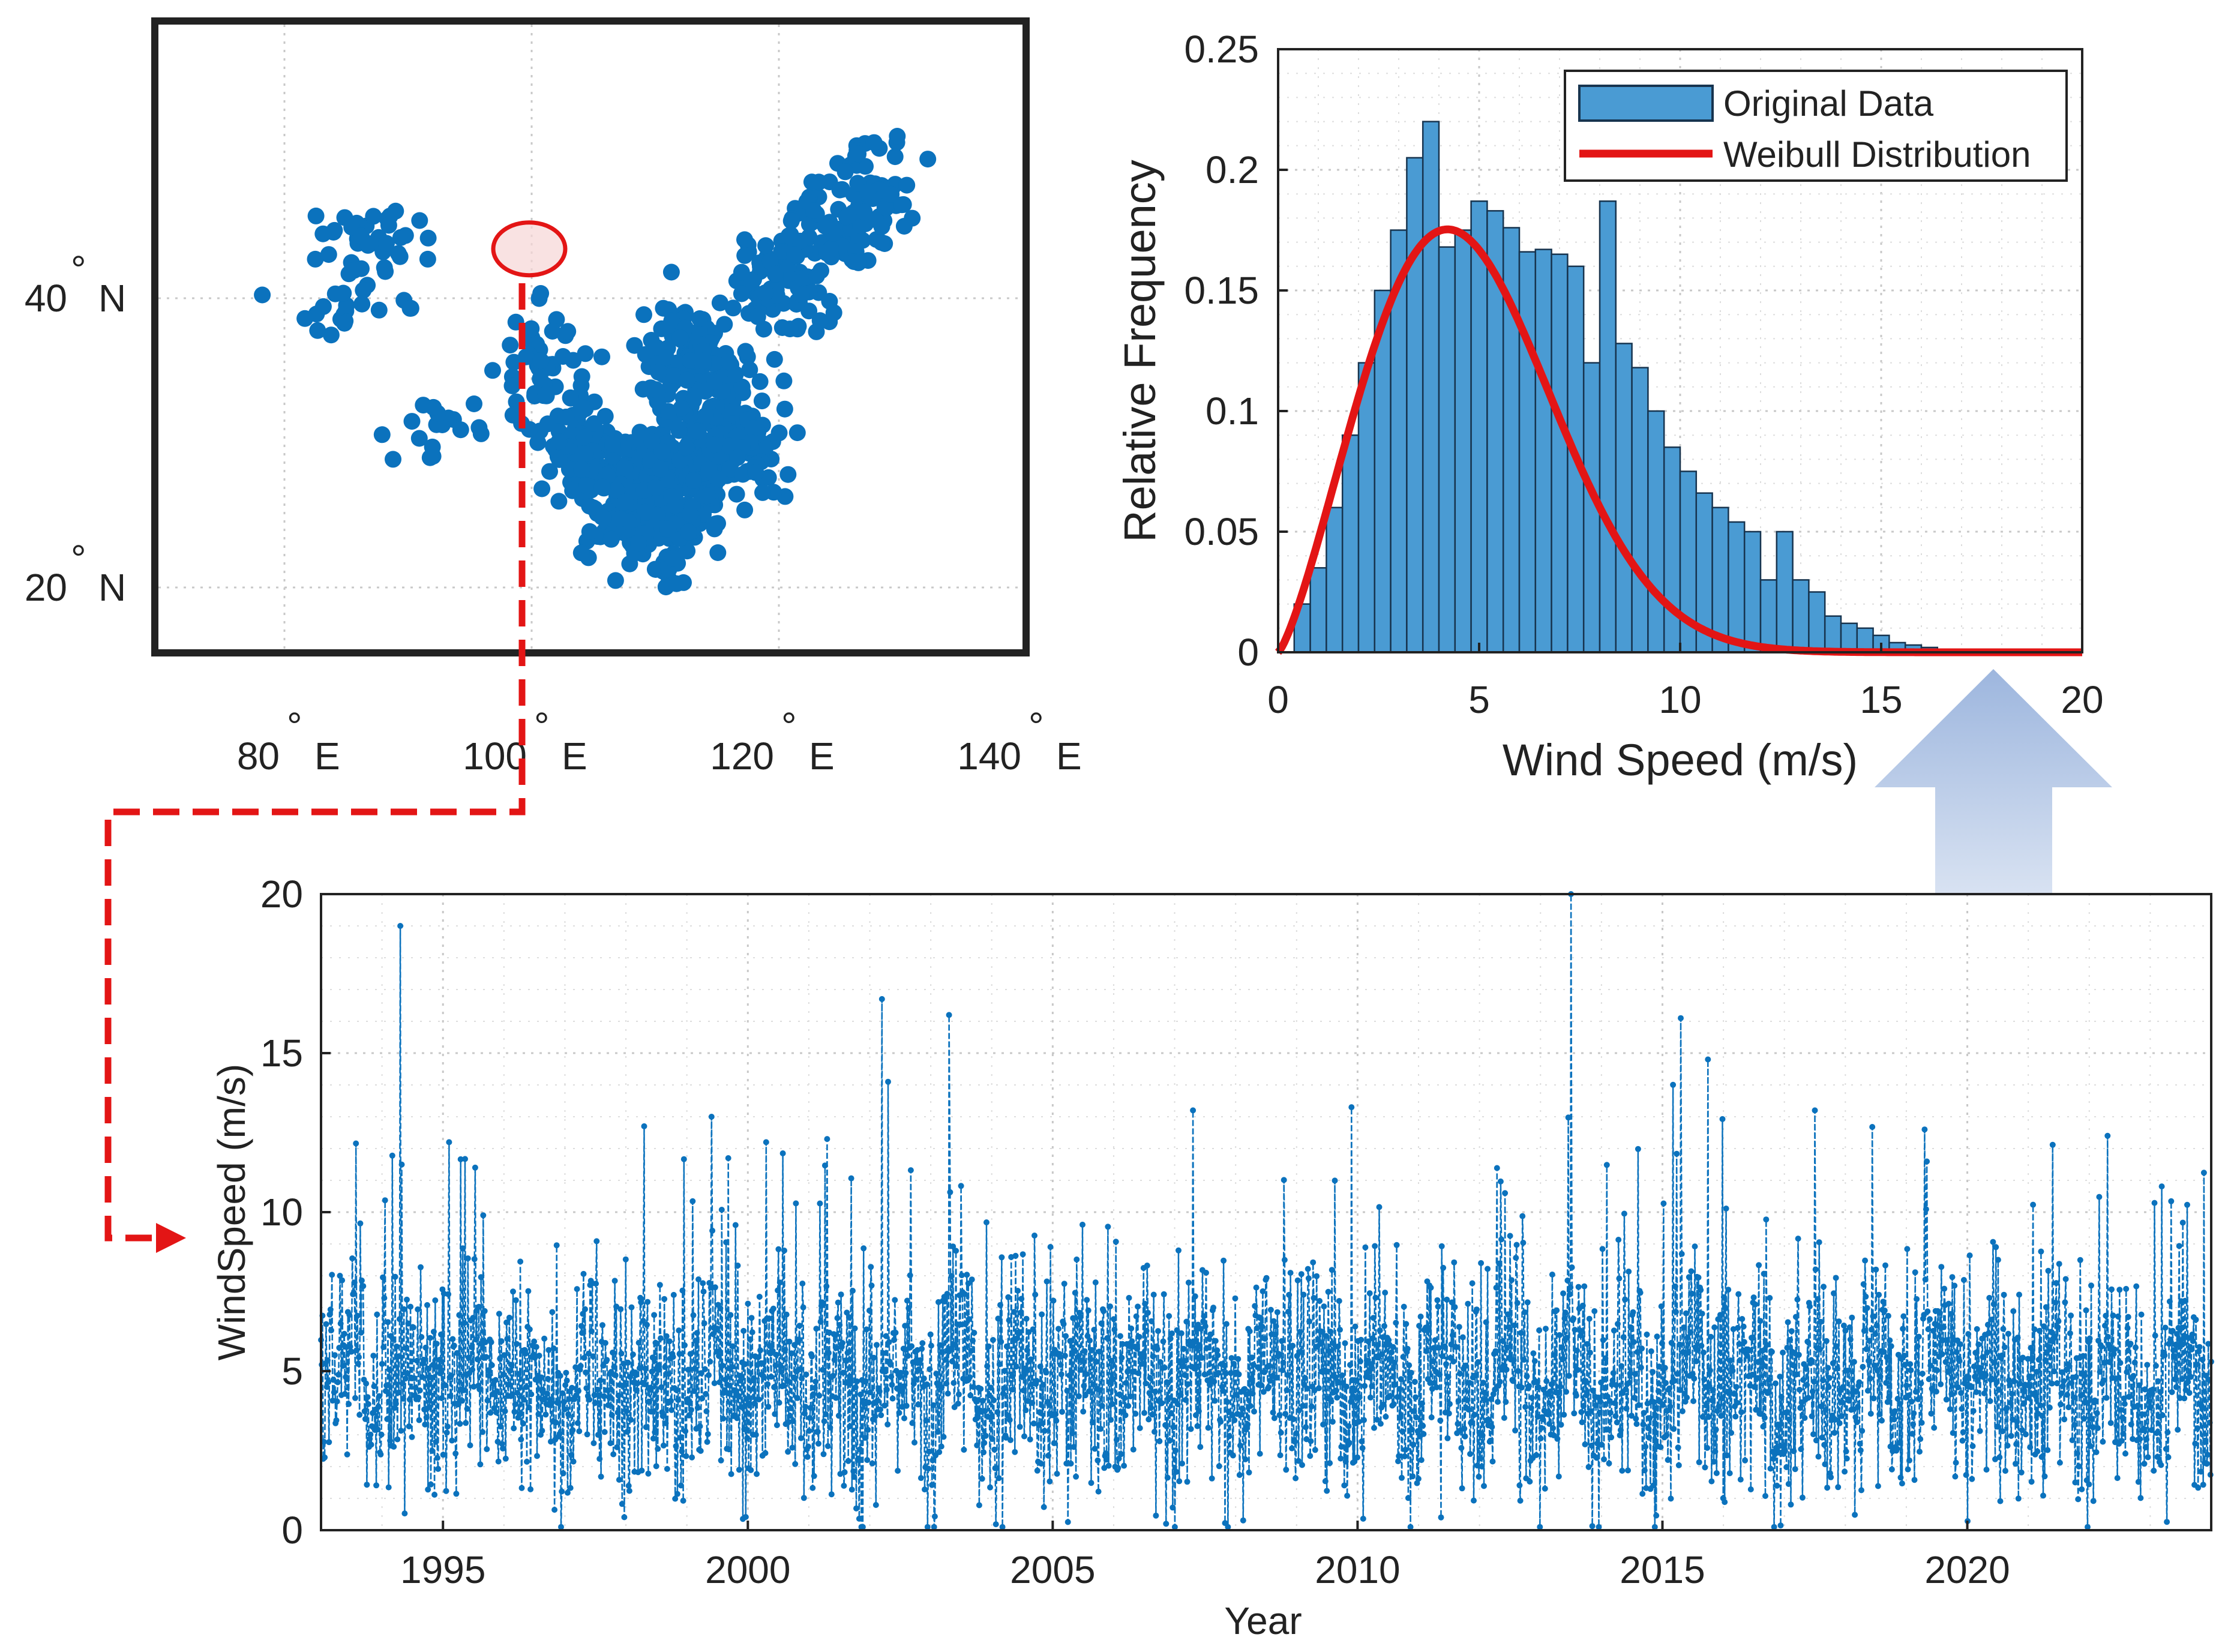 Image resolution: width=2222 pixels, height=1652 pixels. Describe the element at coordinates (443, 1569) in the screenshot. I see `timeseries-x-tick-label: 1995` at that location.